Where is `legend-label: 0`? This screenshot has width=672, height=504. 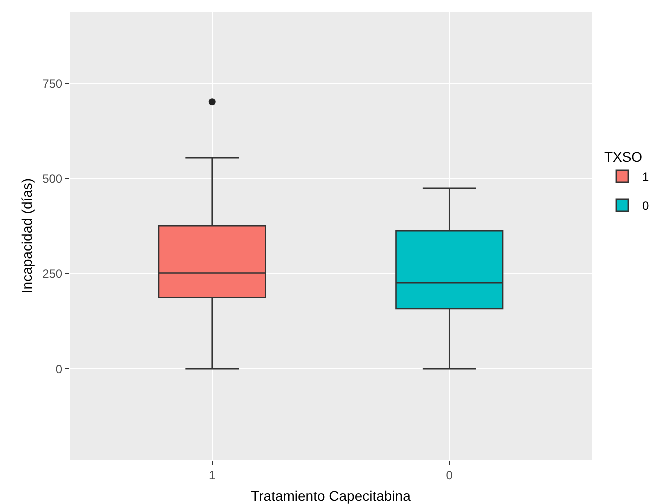
legend-label: 0 is located at coordinates (646, 206).